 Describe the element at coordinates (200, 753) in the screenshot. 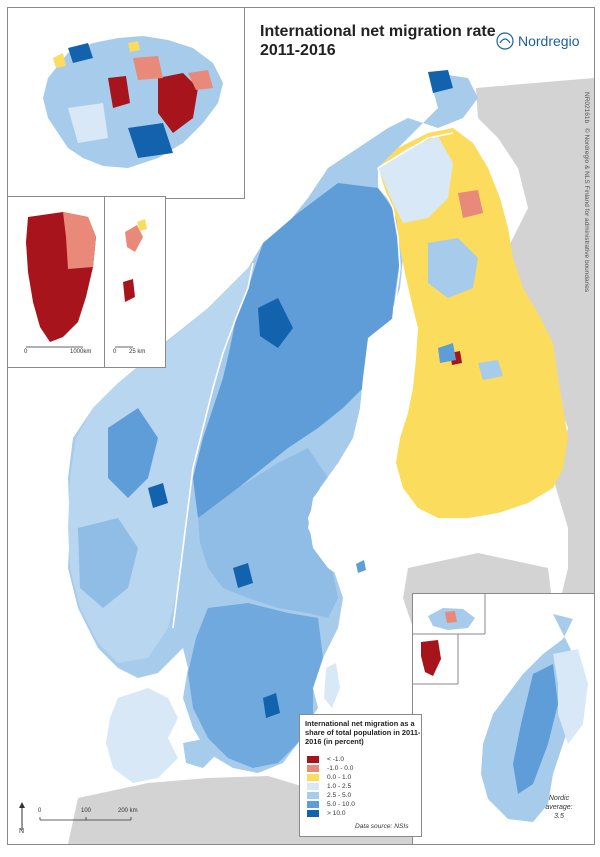

I see `denmark-islands` at that location.